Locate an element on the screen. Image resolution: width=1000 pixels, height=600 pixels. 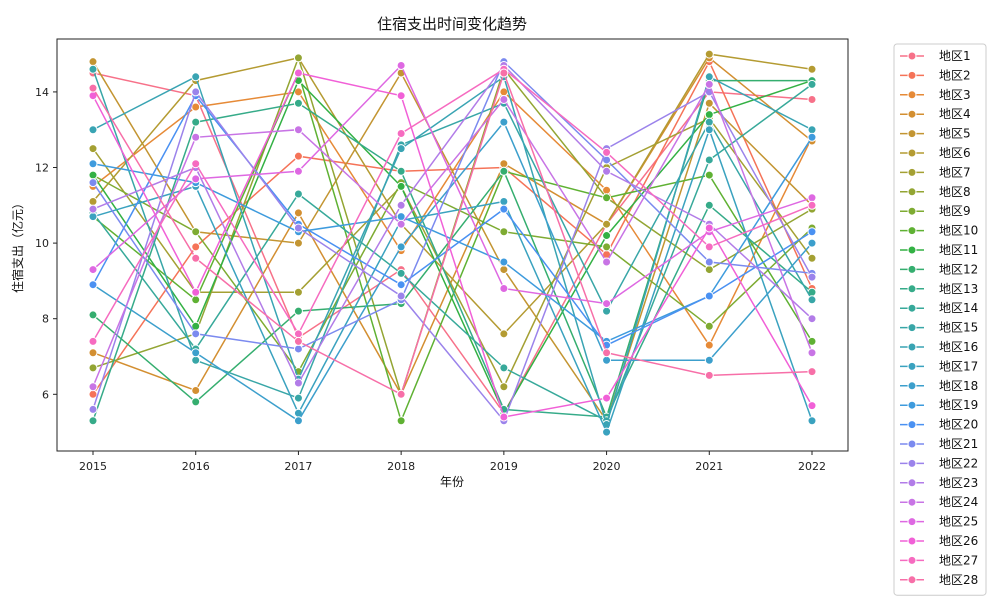
legend-item: 地区8 is located at coordinates (935, 192).